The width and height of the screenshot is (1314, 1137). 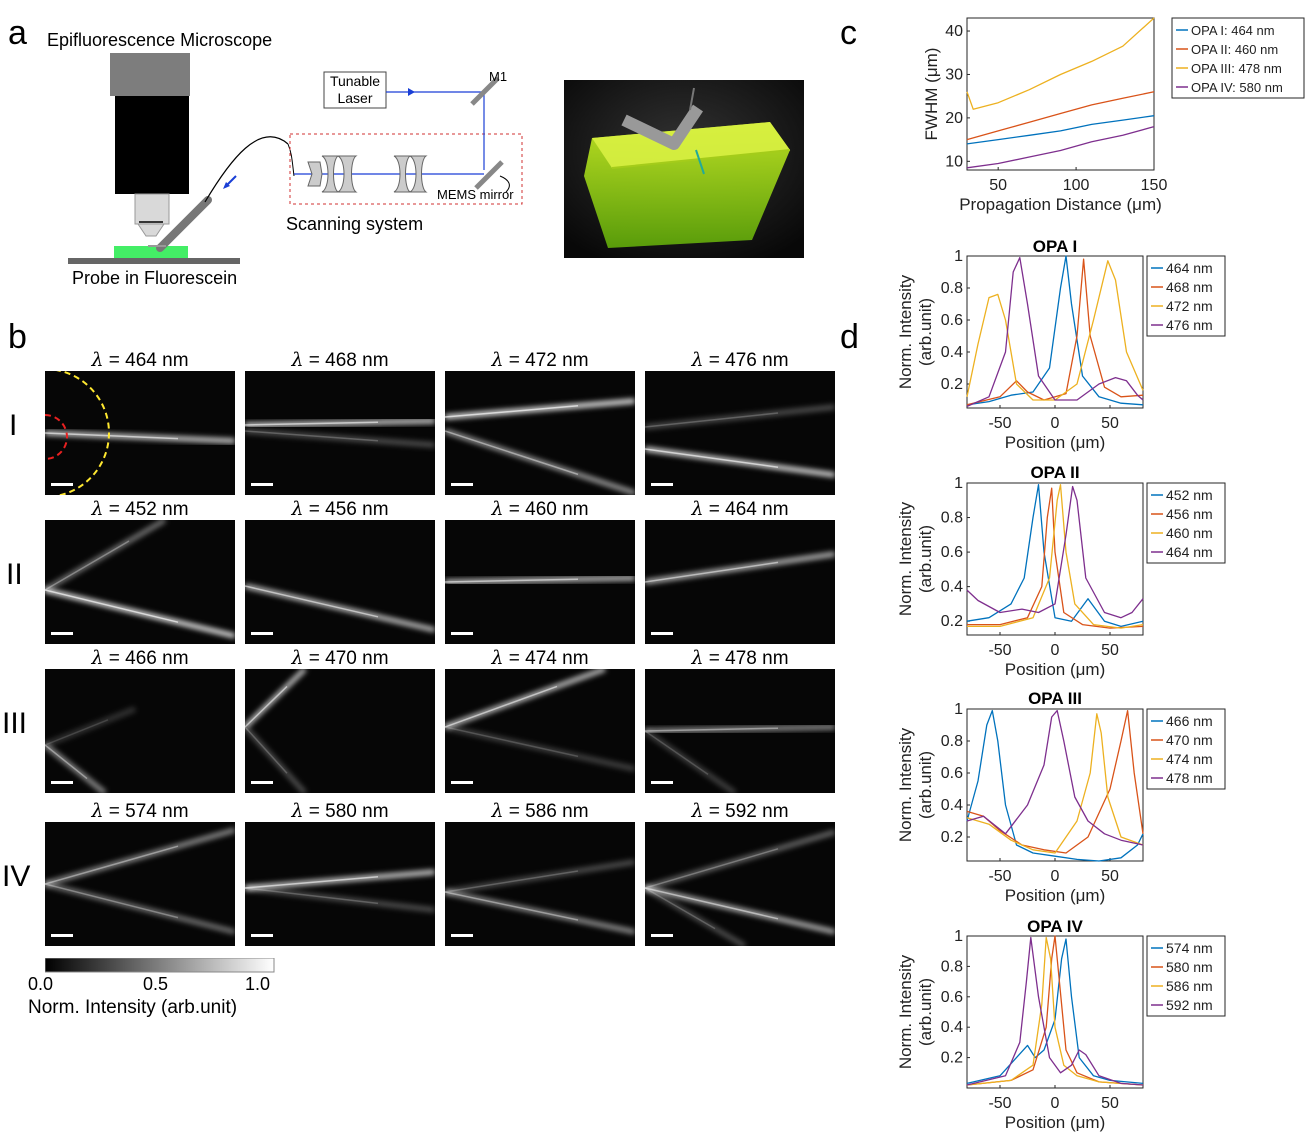 What do you see at coordinates (1189, 514) in the screenshot?
I see `legend-entry: 456 nm` at bounding box center [1189, 514].